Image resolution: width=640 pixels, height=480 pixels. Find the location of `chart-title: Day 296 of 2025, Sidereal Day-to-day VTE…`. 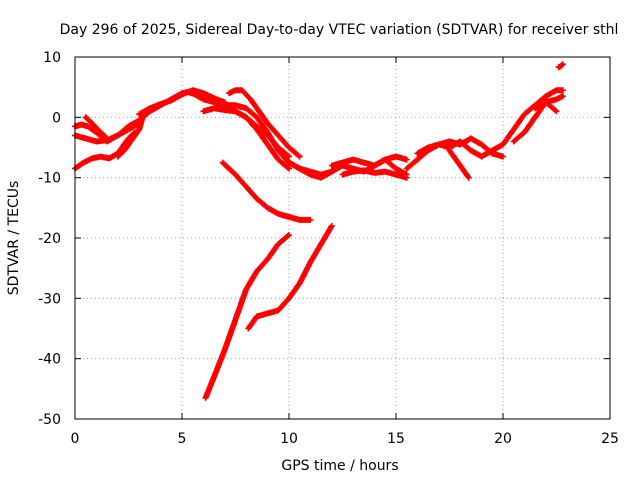

chart-title: Day 296 of 2025, Sidereal Day-to-day VTE… is located at coordinates (339, 30).